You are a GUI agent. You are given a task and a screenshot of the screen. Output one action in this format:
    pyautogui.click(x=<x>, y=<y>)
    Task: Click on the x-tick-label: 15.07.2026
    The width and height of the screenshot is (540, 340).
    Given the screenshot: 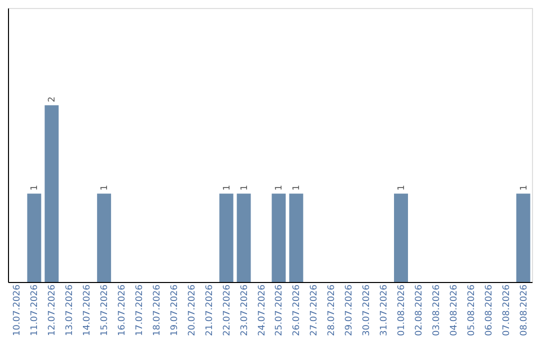 What is the action you would take?
    pyautogui.click(x=105, y=310)
    